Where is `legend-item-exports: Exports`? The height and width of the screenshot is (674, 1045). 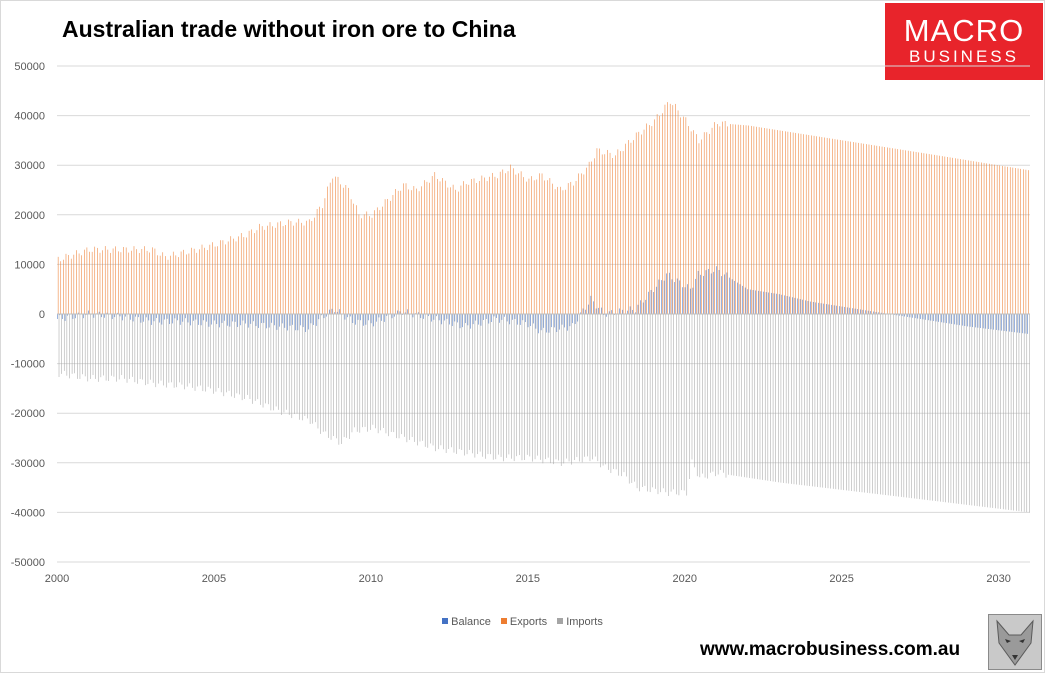
legend-item-exports: Exports is located at coordinates (523, 622).